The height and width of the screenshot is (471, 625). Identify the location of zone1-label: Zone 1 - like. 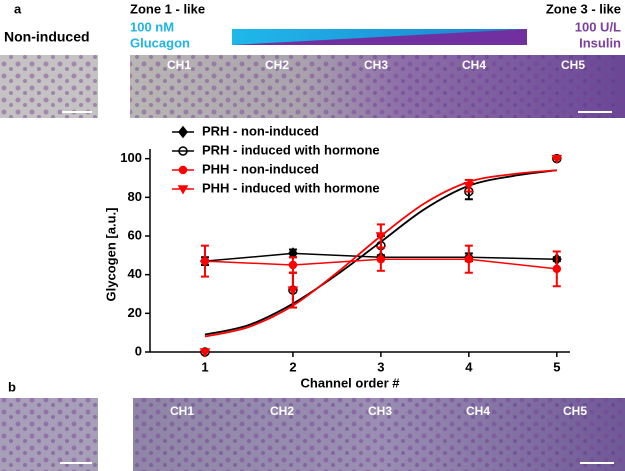
(167, 8).